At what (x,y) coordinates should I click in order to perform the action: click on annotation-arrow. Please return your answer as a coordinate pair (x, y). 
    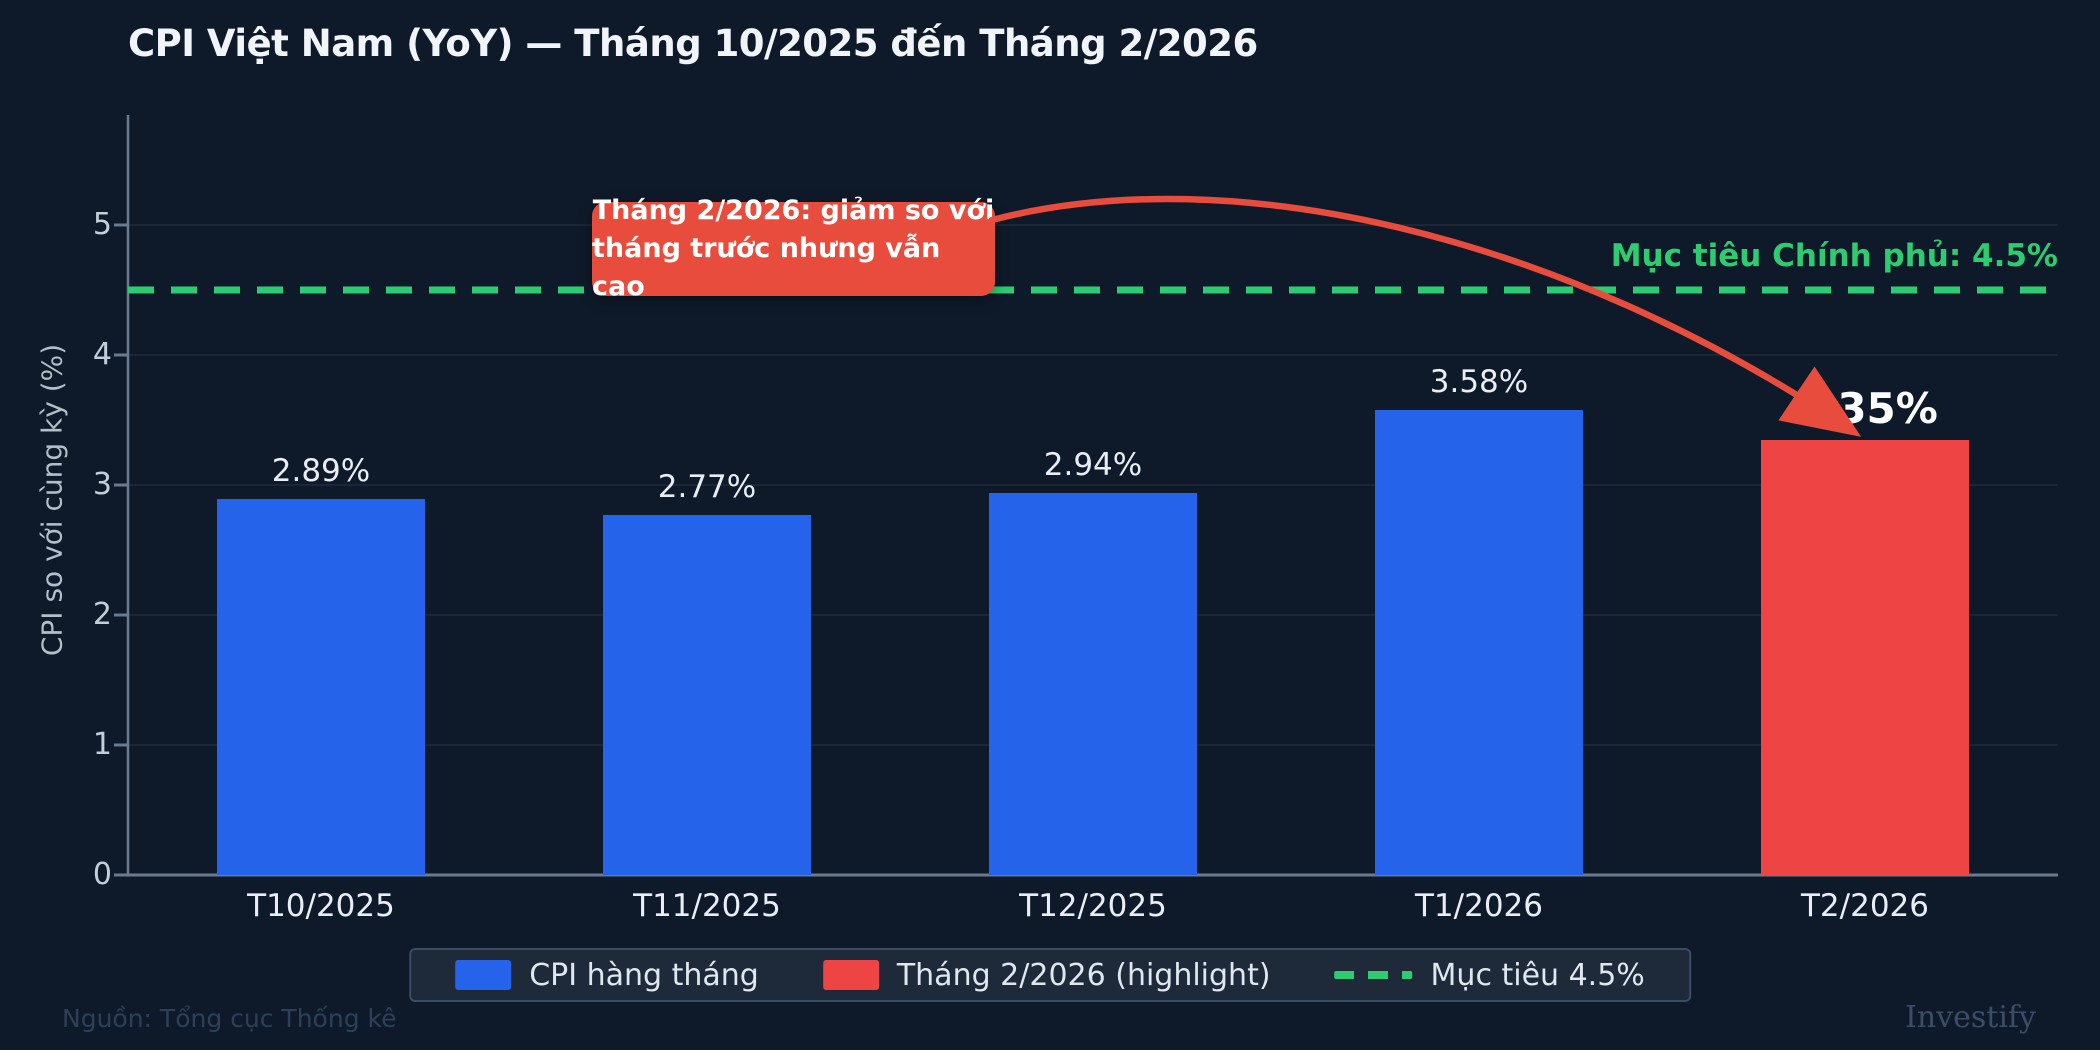
    Looking at the image, I should click on (1425, 316).